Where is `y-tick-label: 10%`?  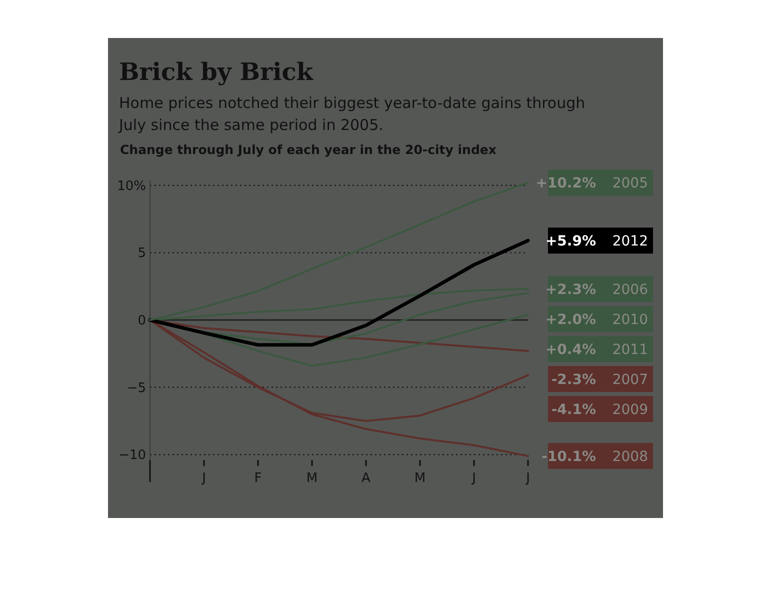
y-tick-label: 10% is located at coordinates (131, 186).